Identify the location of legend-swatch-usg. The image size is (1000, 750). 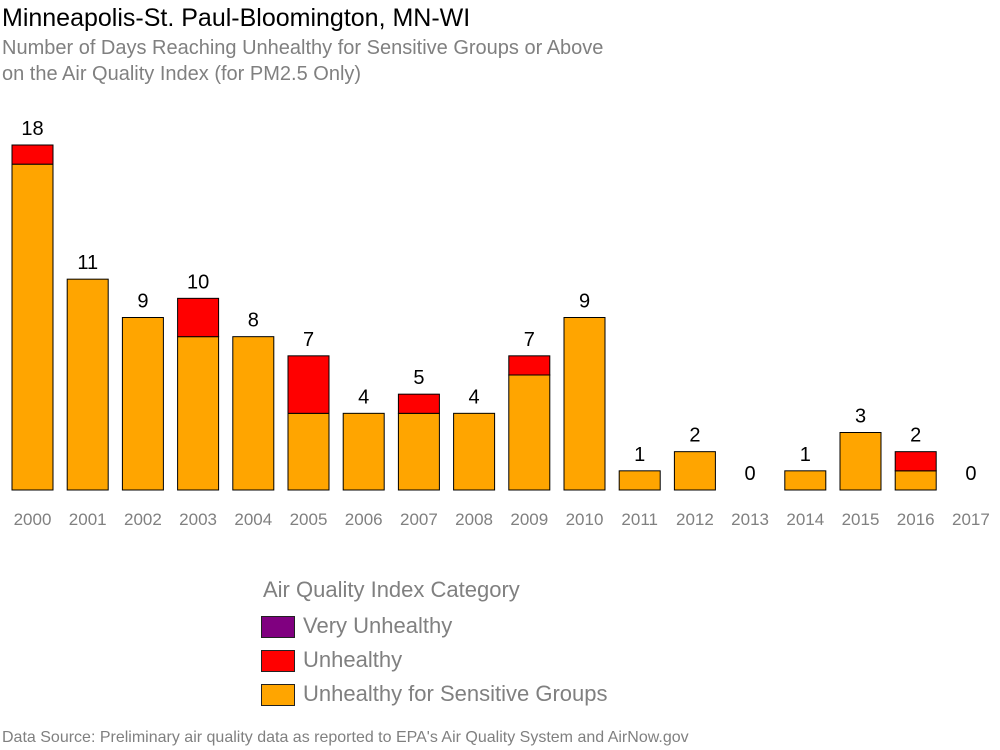
(278, 695).